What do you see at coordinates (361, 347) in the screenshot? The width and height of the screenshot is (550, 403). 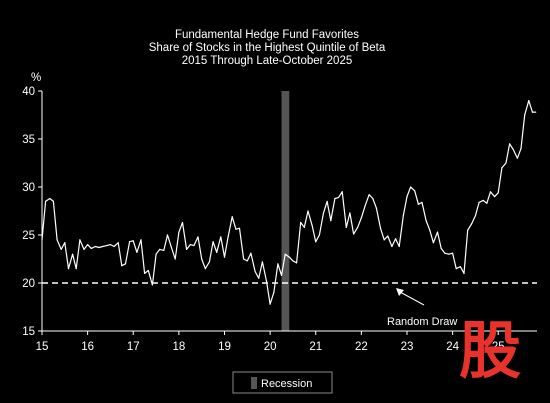 I see `x-tick-label: 22` at bounding box center [361, 347].